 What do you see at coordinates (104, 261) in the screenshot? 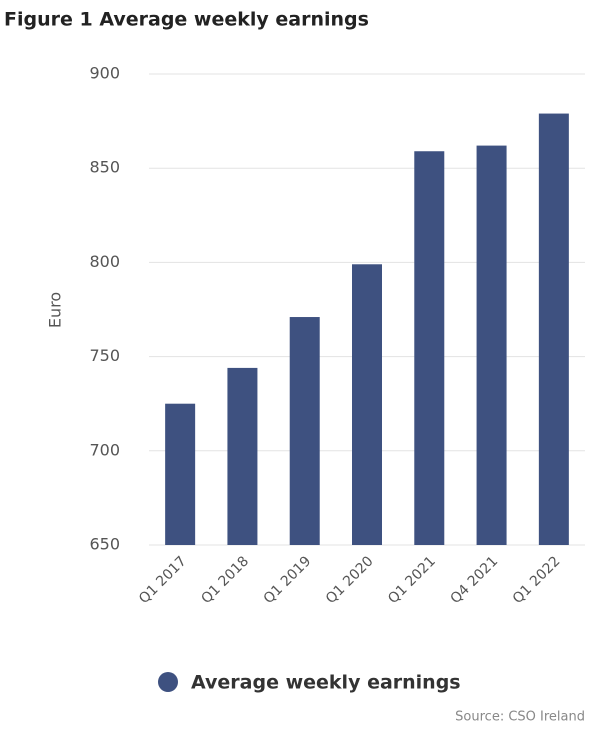
I see `y-tick-label: 800` at bounding box center [104, 261].